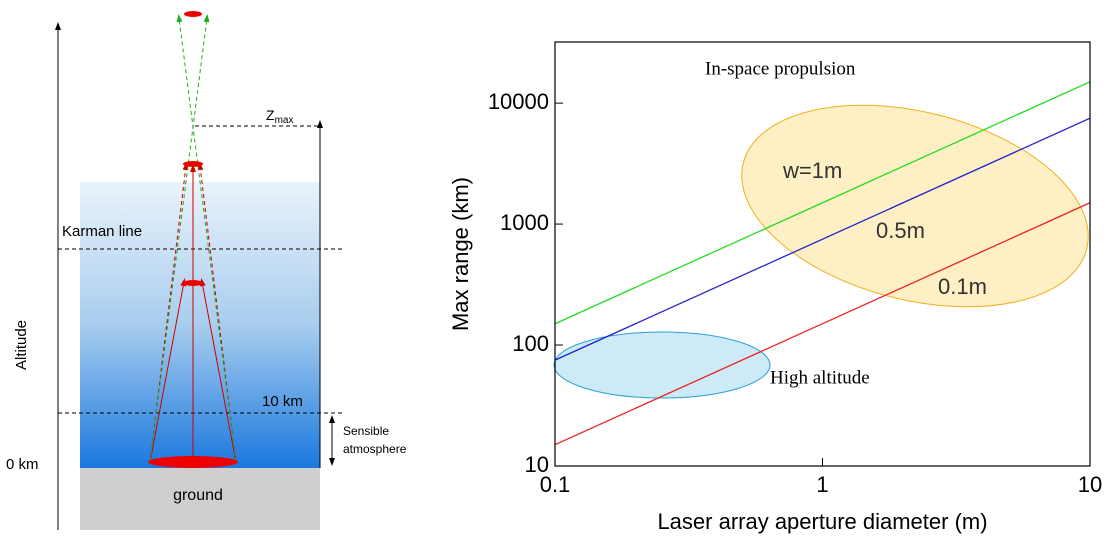 The width and height of the screenshot is (1112, 544). Describe the element at coordinates (518, 101) in the screenshot. I see `y-tick-label: 10000` at that location.